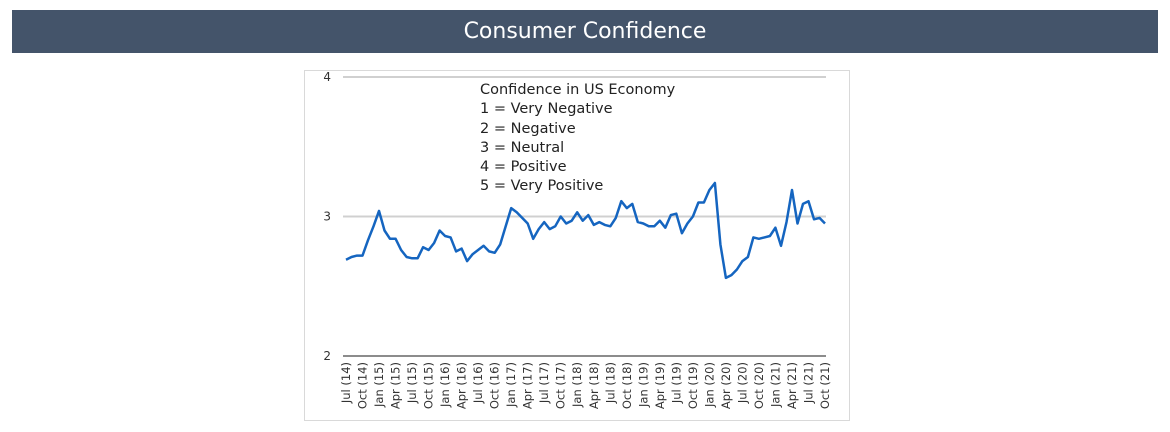  I want to click on annotation-line: 4 = Positive, so click(523, 167).